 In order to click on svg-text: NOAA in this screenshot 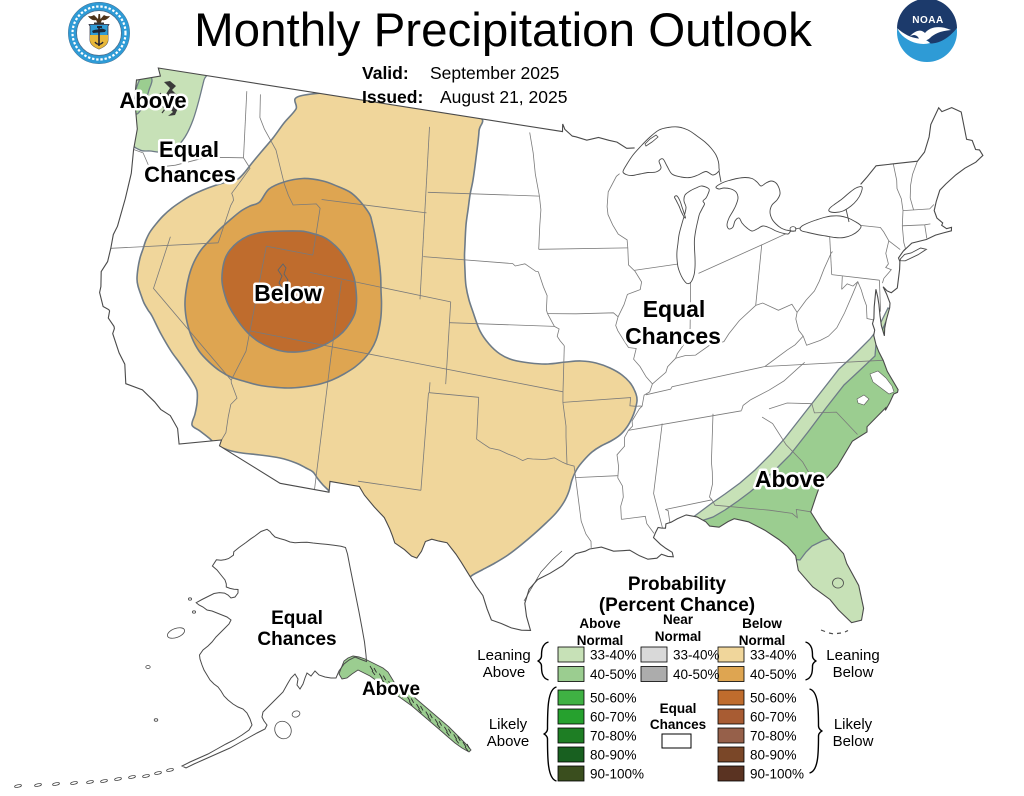, I will do `click(927, 20)`.